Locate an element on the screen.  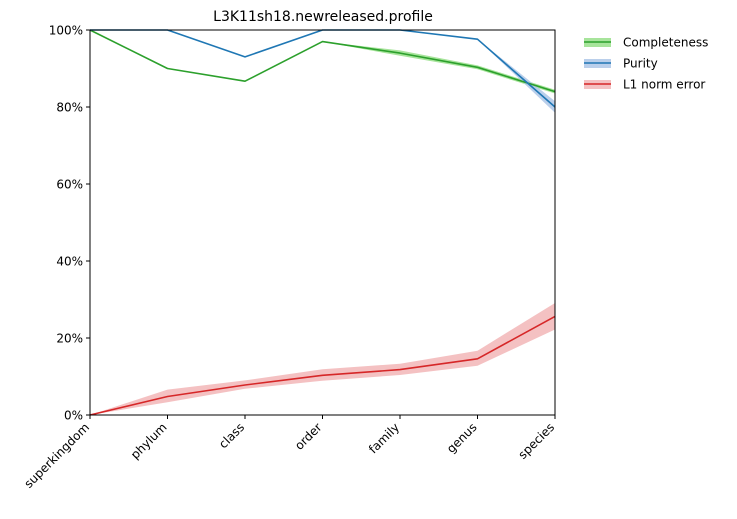
y-tick-label: 40% is located at coordinates (69, 262).